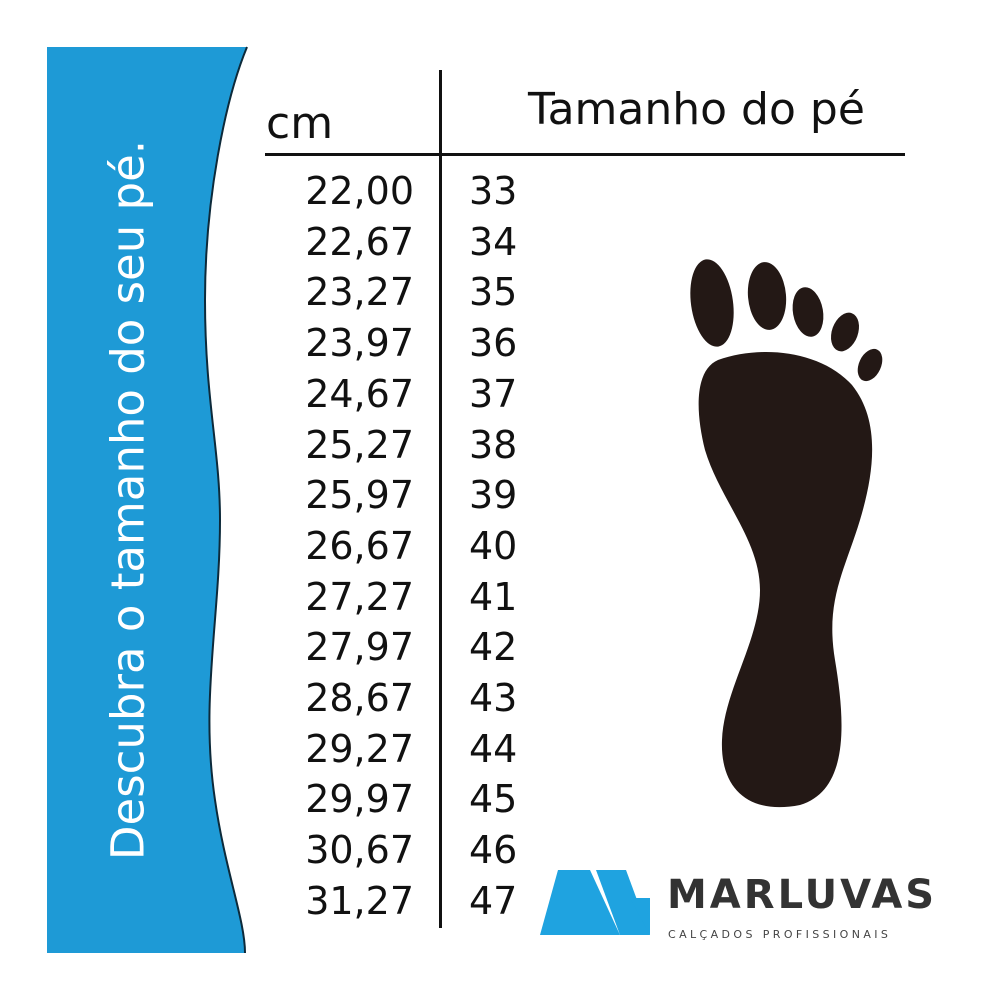  Describe the element at coordinates (696, 109) in the screenshot. I see `header-size: Tamanho do pé` at that location.